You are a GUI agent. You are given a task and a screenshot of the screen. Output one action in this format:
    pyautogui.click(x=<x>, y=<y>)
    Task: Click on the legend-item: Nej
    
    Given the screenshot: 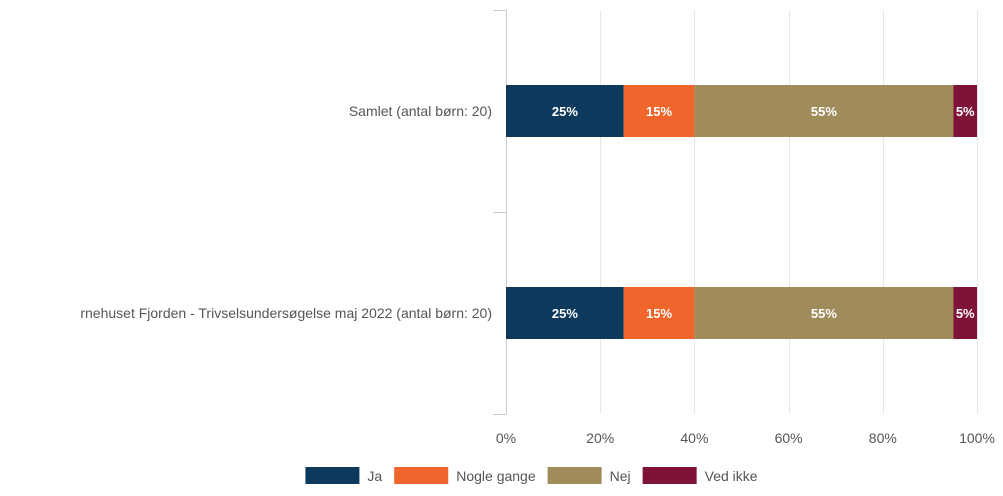 What is the action you would take?
    pyautogui.click(x=589, y=475)
    